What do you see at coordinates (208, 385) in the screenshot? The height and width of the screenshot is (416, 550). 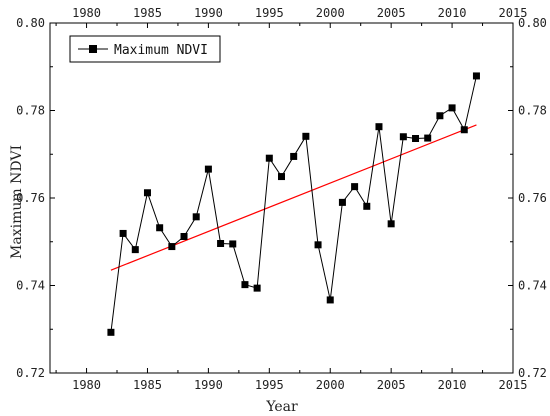 I see `x-tick-label-bottom-2: 1990` at bounding box center [208, 385].